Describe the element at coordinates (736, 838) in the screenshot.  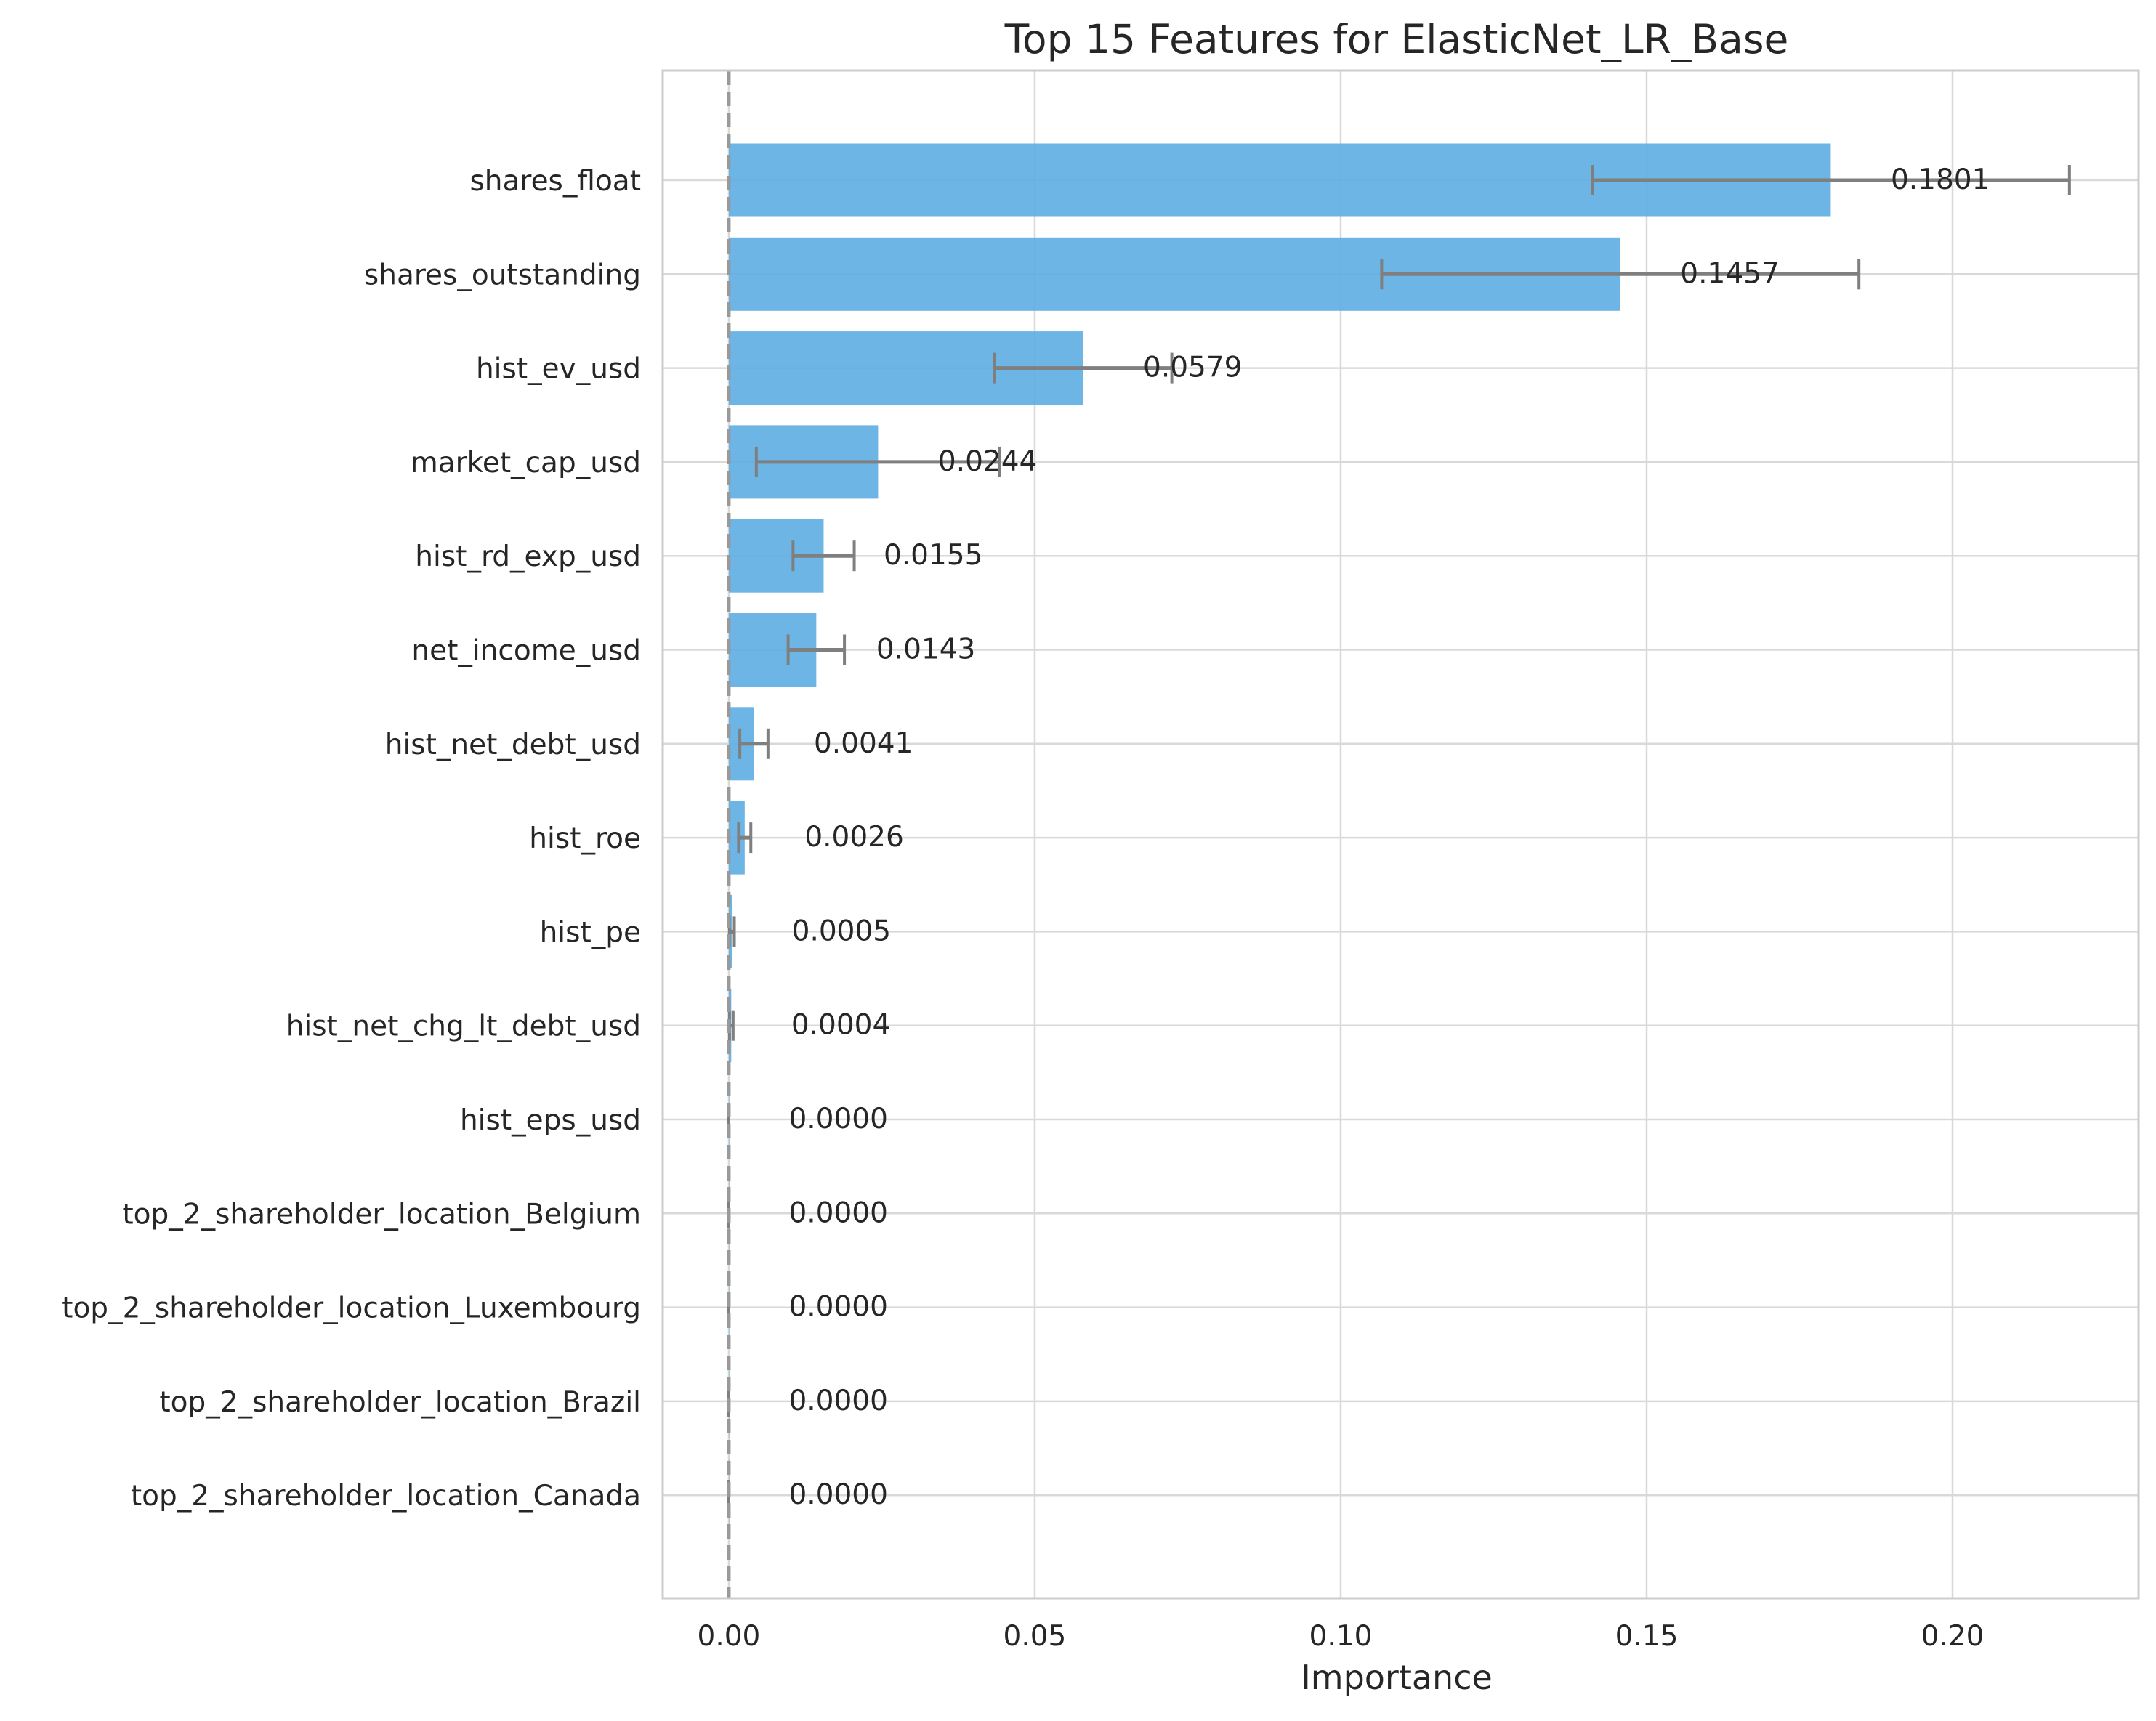
I see `bar` at that location.